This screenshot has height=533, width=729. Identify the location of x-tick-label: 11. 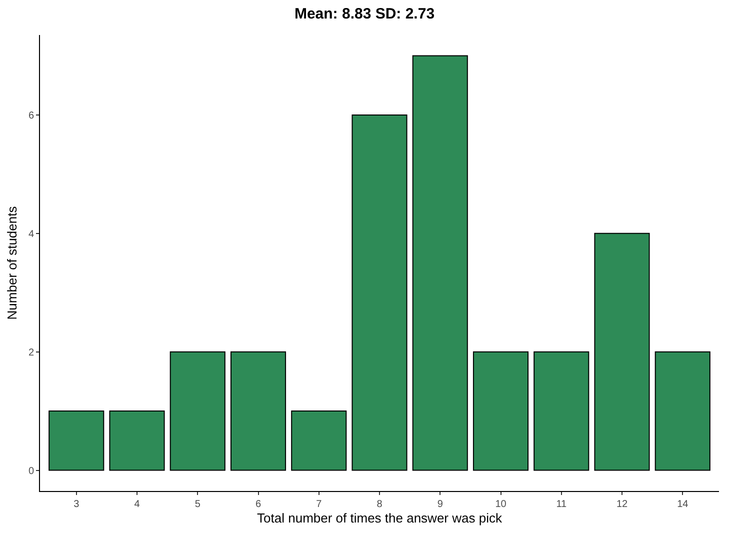
(562, 504).